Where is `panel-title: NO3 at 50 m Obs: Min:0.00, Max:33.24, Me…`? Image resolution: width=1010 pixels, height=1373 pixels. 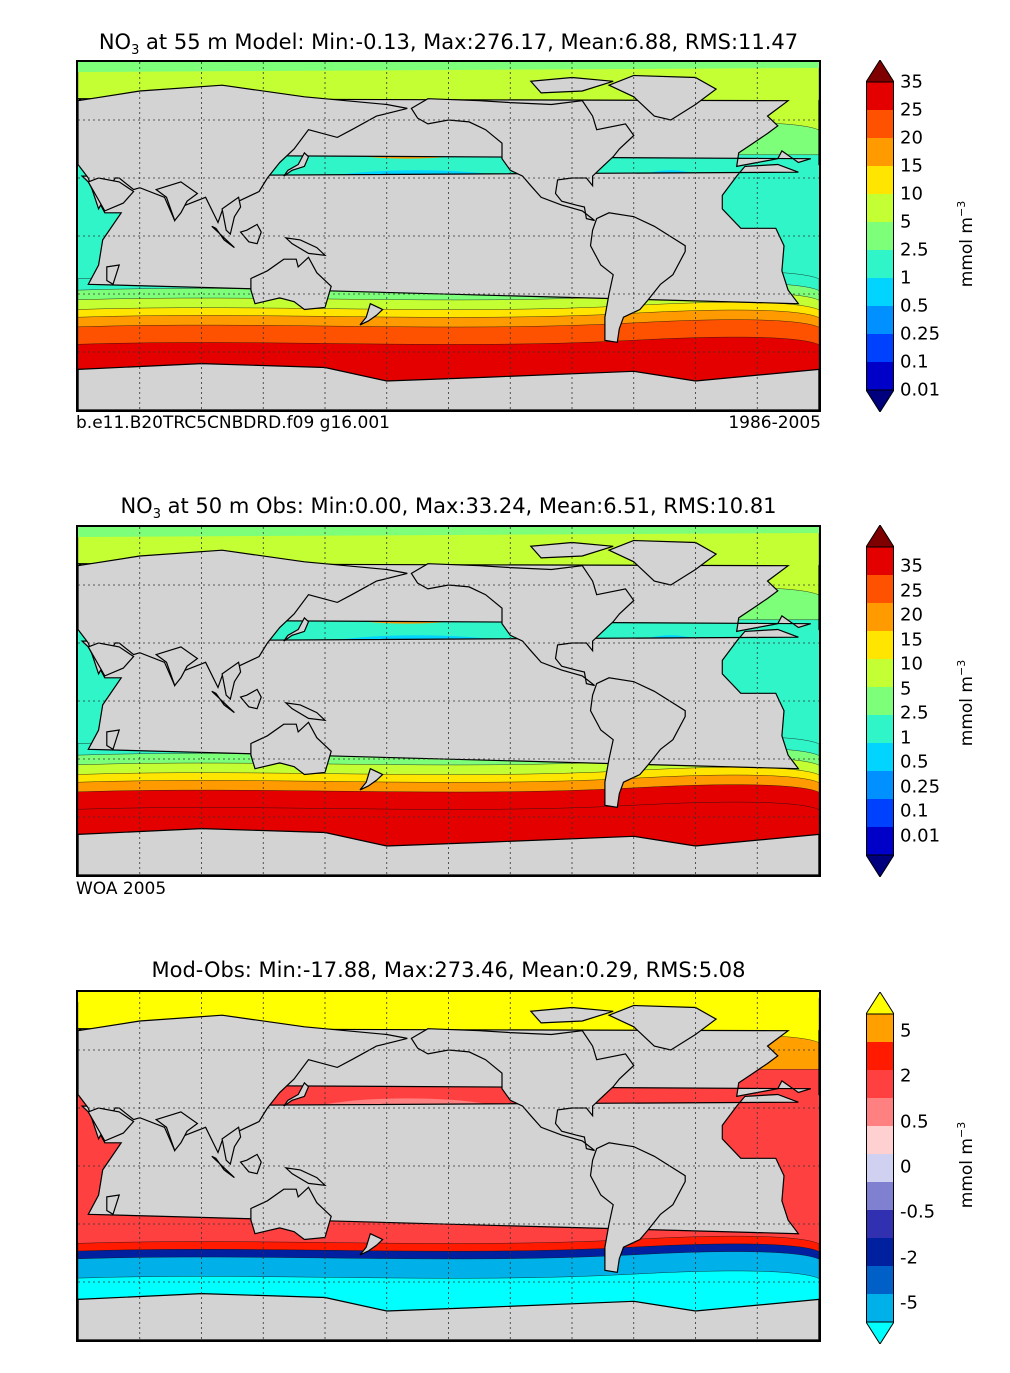
panel-title: NO3 at 50 m Obs: Min:0.00, Max:33.24, Me… is located at coordinates (448, 508).